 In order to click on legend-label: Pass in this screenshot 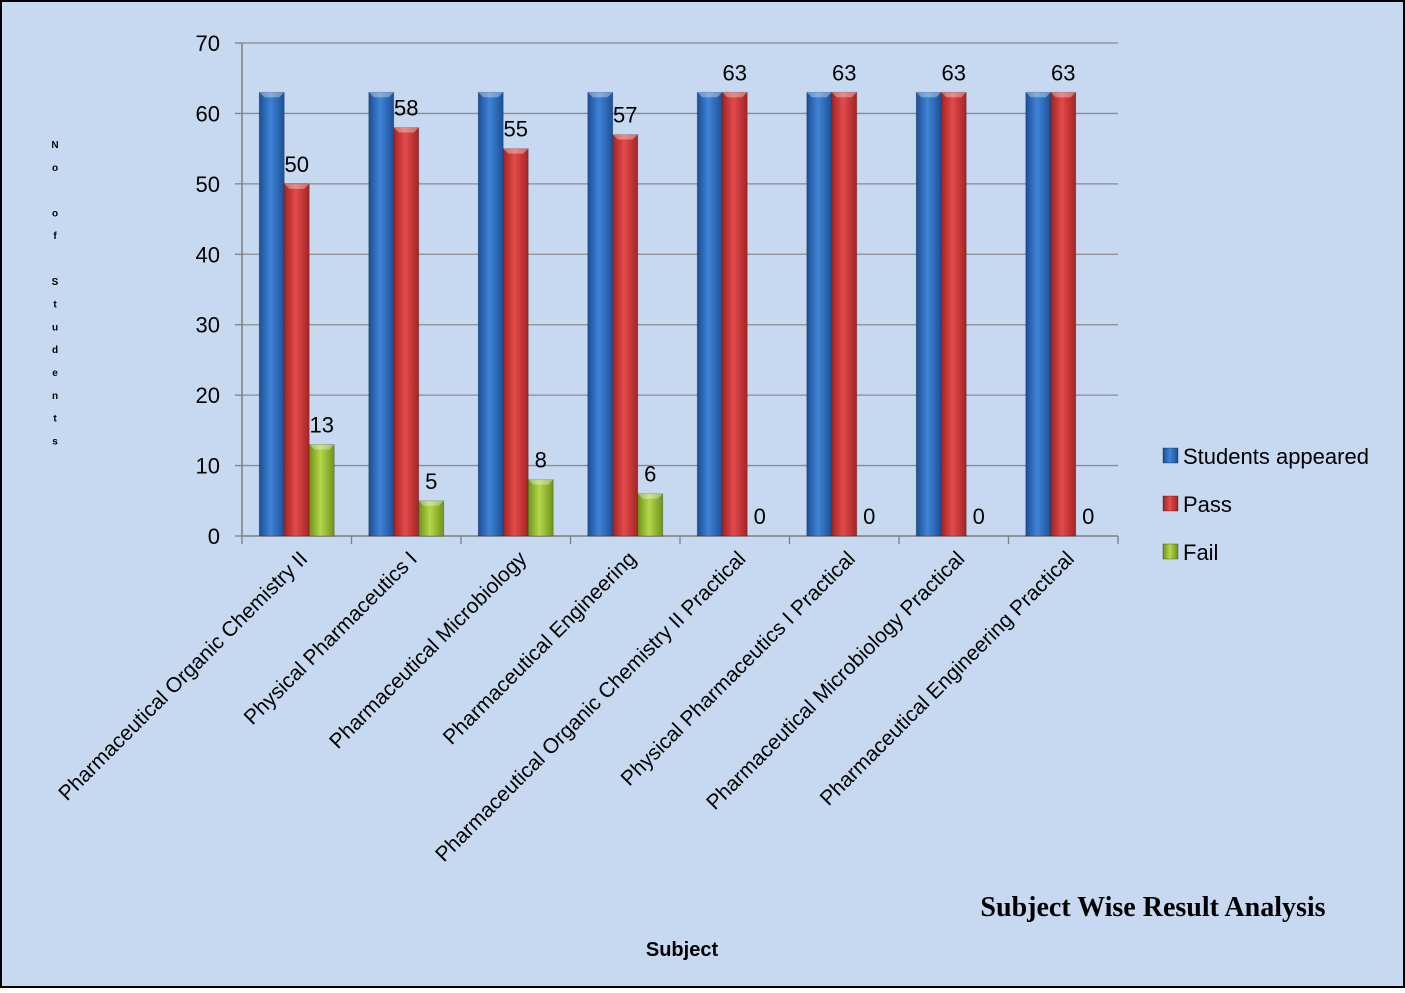, I will do `click(1207, 504)`.